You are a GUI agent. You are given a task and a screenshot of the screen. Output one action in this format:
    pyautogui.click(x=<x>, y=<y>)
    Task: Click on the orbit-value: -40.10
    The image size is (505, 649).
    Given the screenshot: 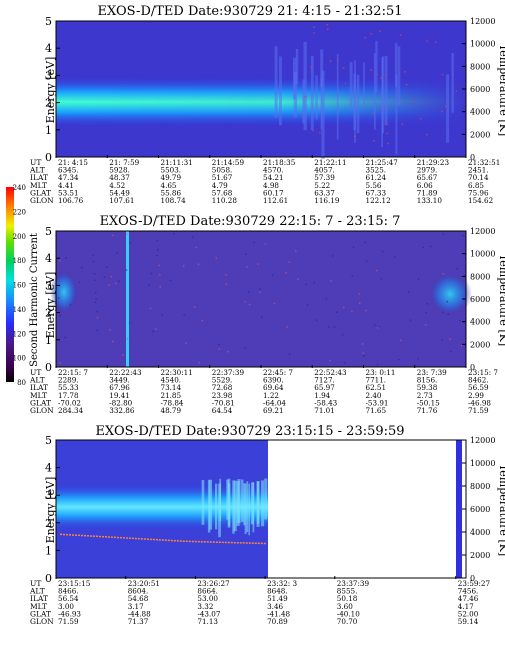 What is the action you would take?
    pyautogui.click(x=348, y=613)
    